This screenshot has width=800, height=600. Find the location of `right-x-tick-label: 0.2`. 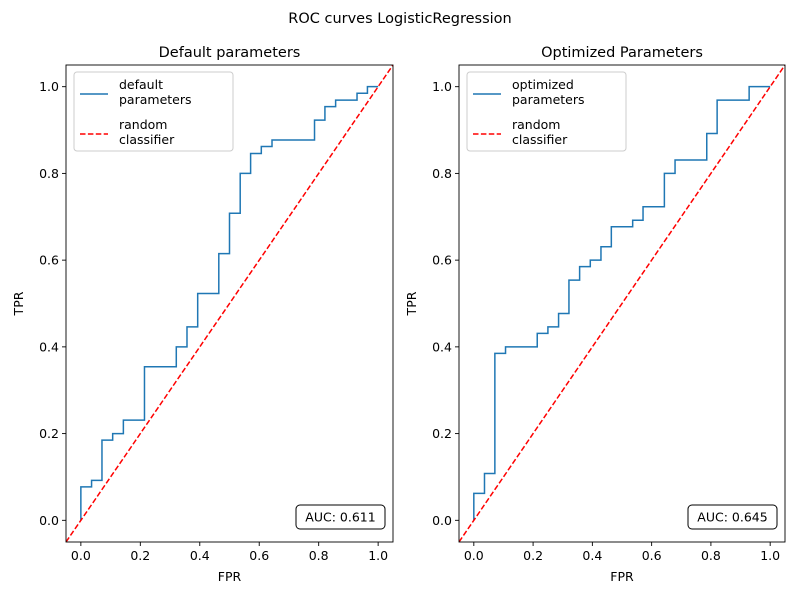

right-x-tick-label: 0.2 is located at coordinates (533, 555).